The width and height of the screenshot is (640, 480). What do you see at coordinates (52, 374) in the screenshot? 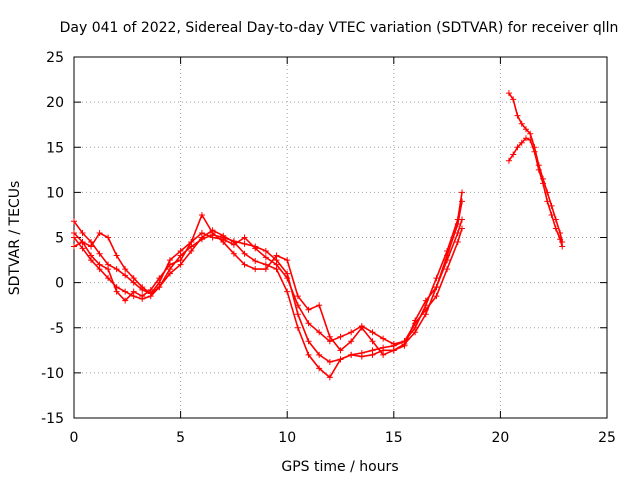
I see `y-tick-label: -10` at bounding box center [52, 374].